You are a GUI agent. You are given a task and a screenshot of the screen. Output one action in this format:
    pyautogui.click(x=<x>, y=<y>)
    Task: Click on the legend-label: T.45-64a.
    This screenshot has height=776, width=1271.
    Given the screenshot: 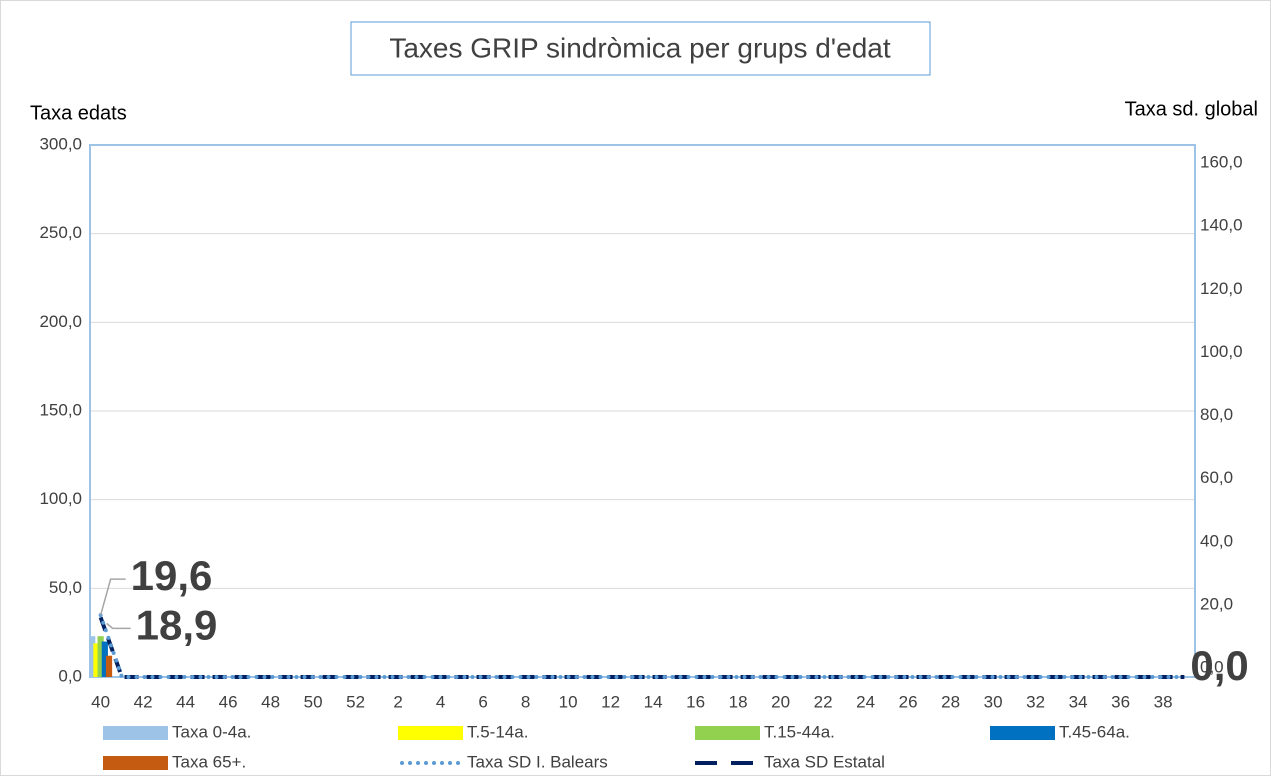 What is the action you would take?
    pyautogui.click(x=1094, y=731)
    